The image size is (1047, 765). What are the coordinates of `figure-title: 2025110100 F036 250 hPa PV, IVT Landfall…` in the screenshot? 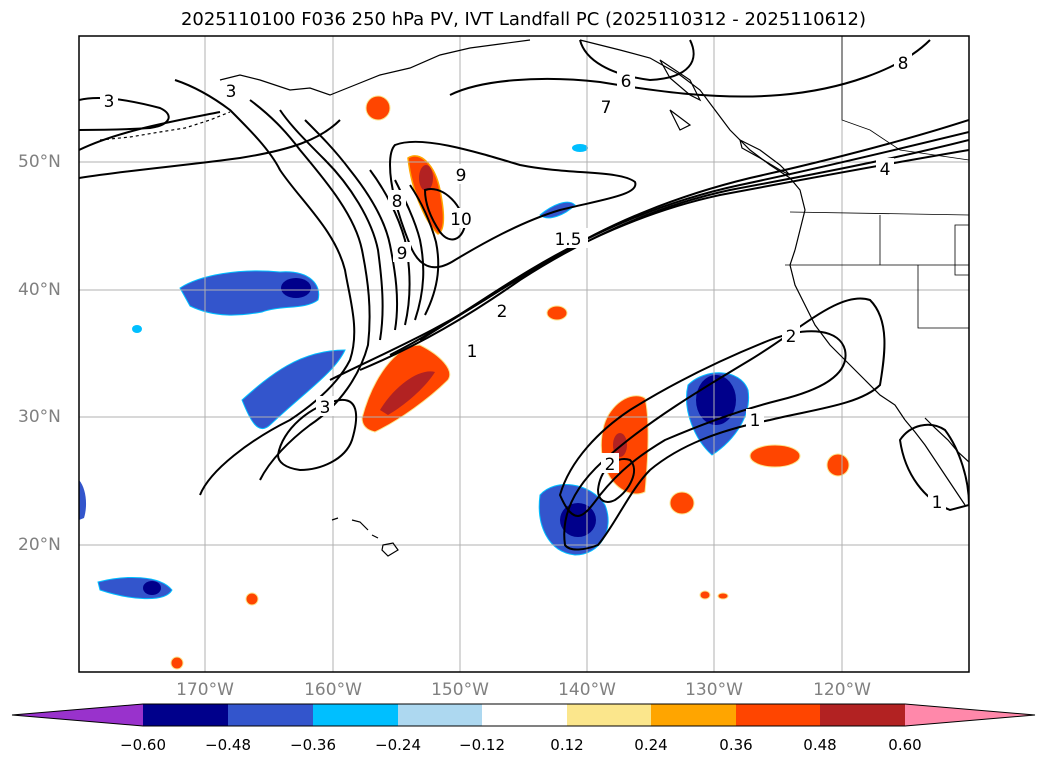 It's located at (523, 19).